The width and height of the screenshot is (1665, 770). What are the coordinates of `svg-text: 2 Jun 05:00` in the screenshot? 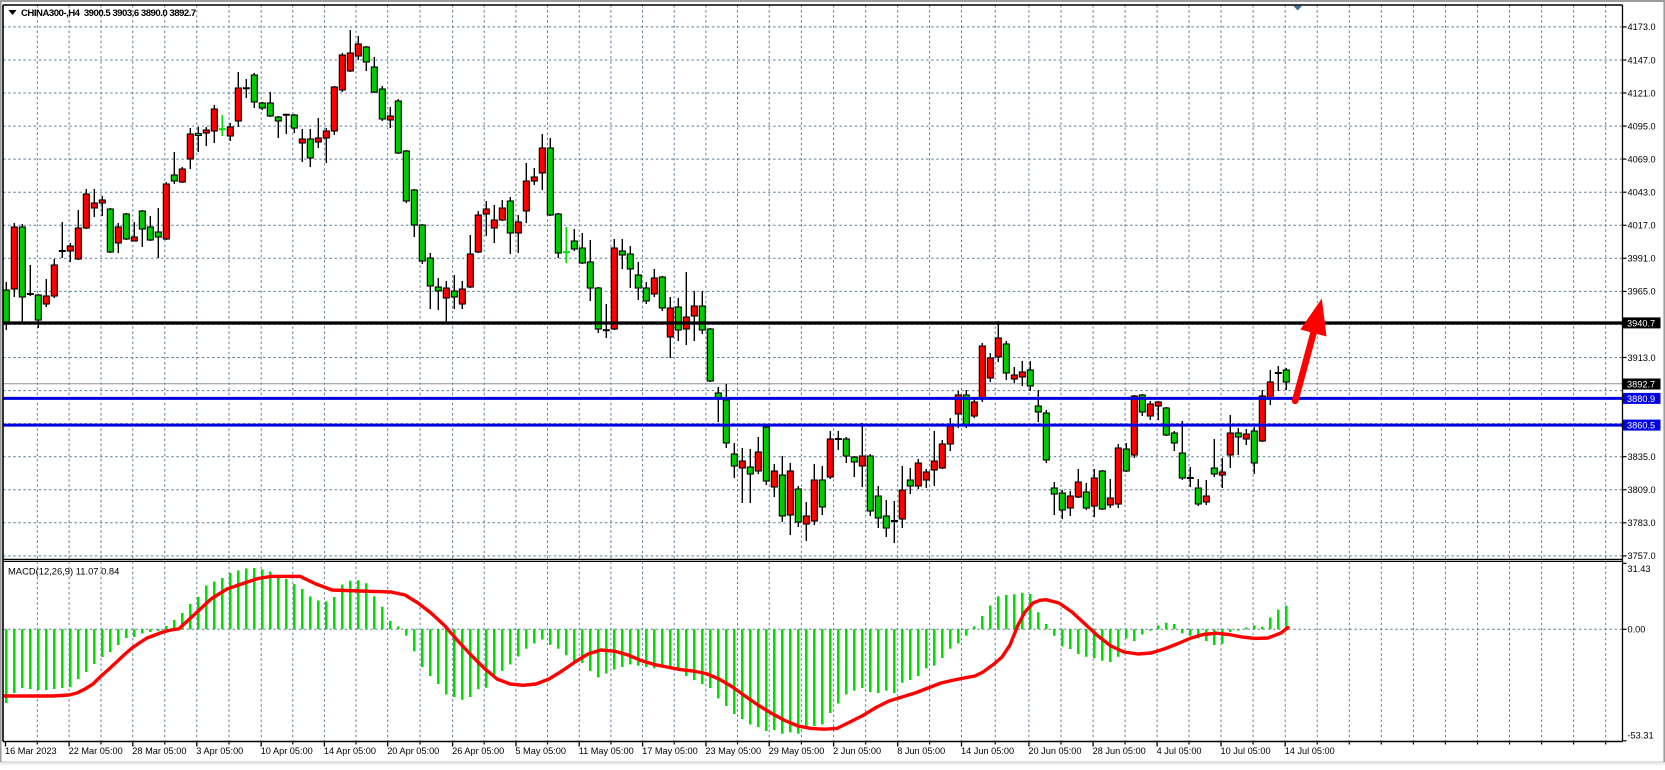 It's located at (857, 751).